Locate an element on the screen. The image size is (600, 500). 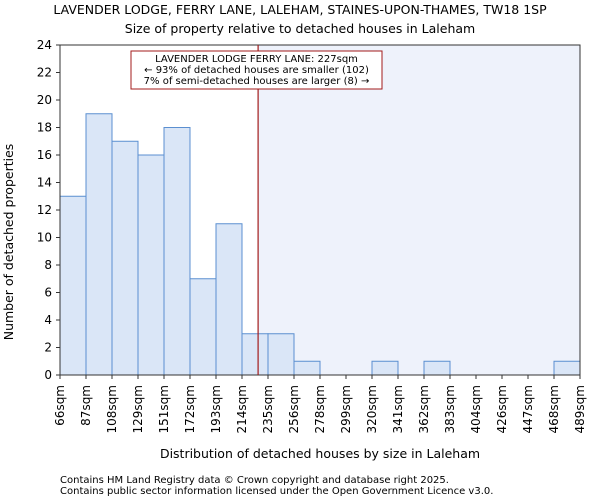
y-tick-label: 24 is located at coordinates (44, 45).